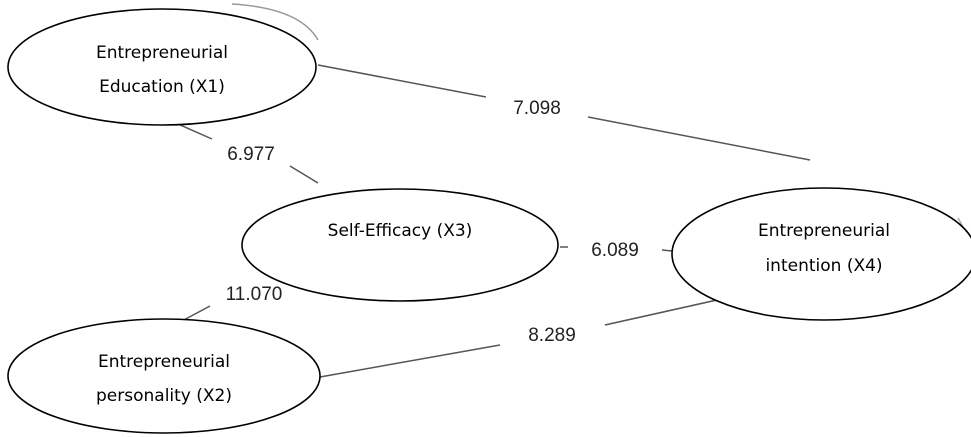 This screenshot has height=437, width=971. I want to click on node-personality-ellipse, so click(164, 376).